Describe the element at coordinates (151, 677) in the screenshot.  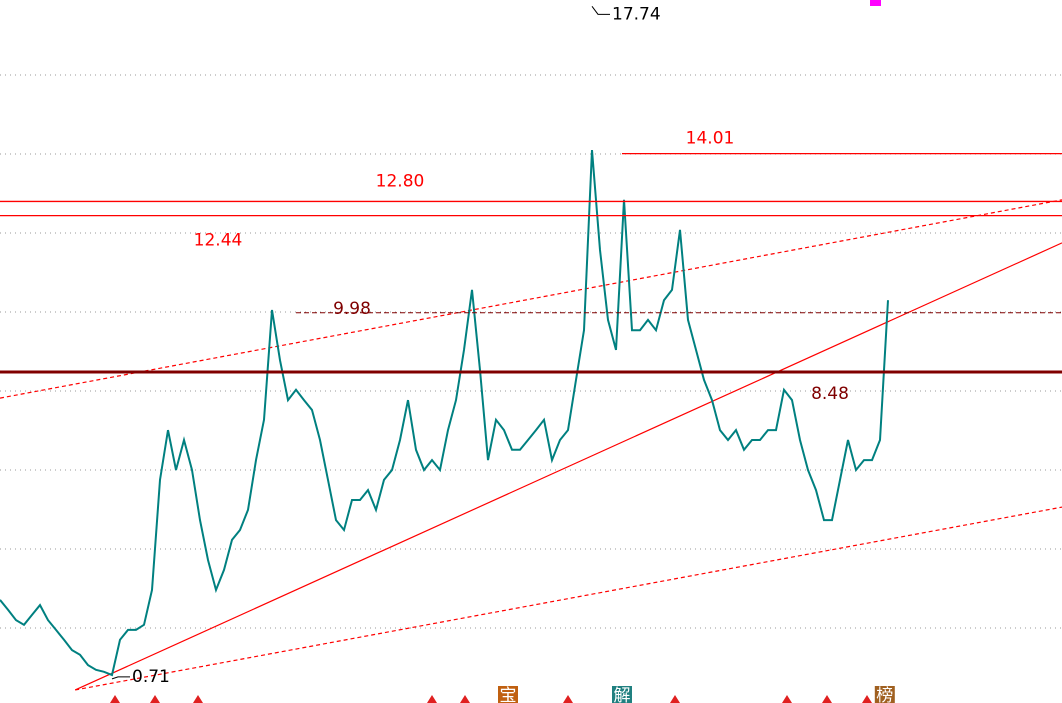
I see `extreme-label: 0.71` at that location.